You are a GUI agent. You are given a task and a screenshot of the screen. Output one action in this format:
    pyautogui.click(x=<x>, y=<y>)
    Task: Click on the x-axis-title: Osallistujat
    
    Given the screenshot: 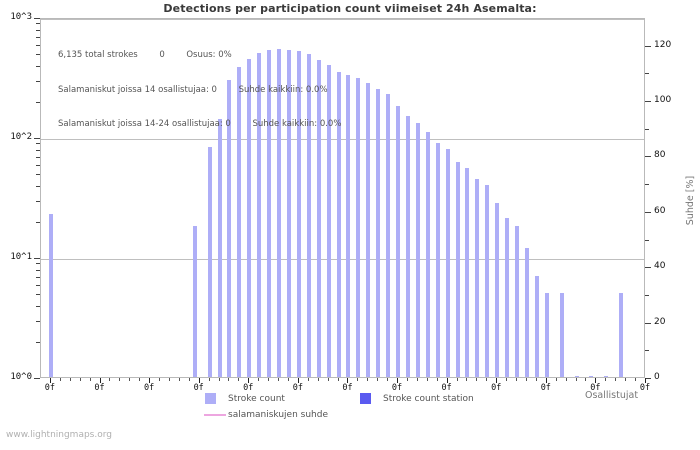 What is the action you would take?
    pyautogui.click(x=612, y=395)
    